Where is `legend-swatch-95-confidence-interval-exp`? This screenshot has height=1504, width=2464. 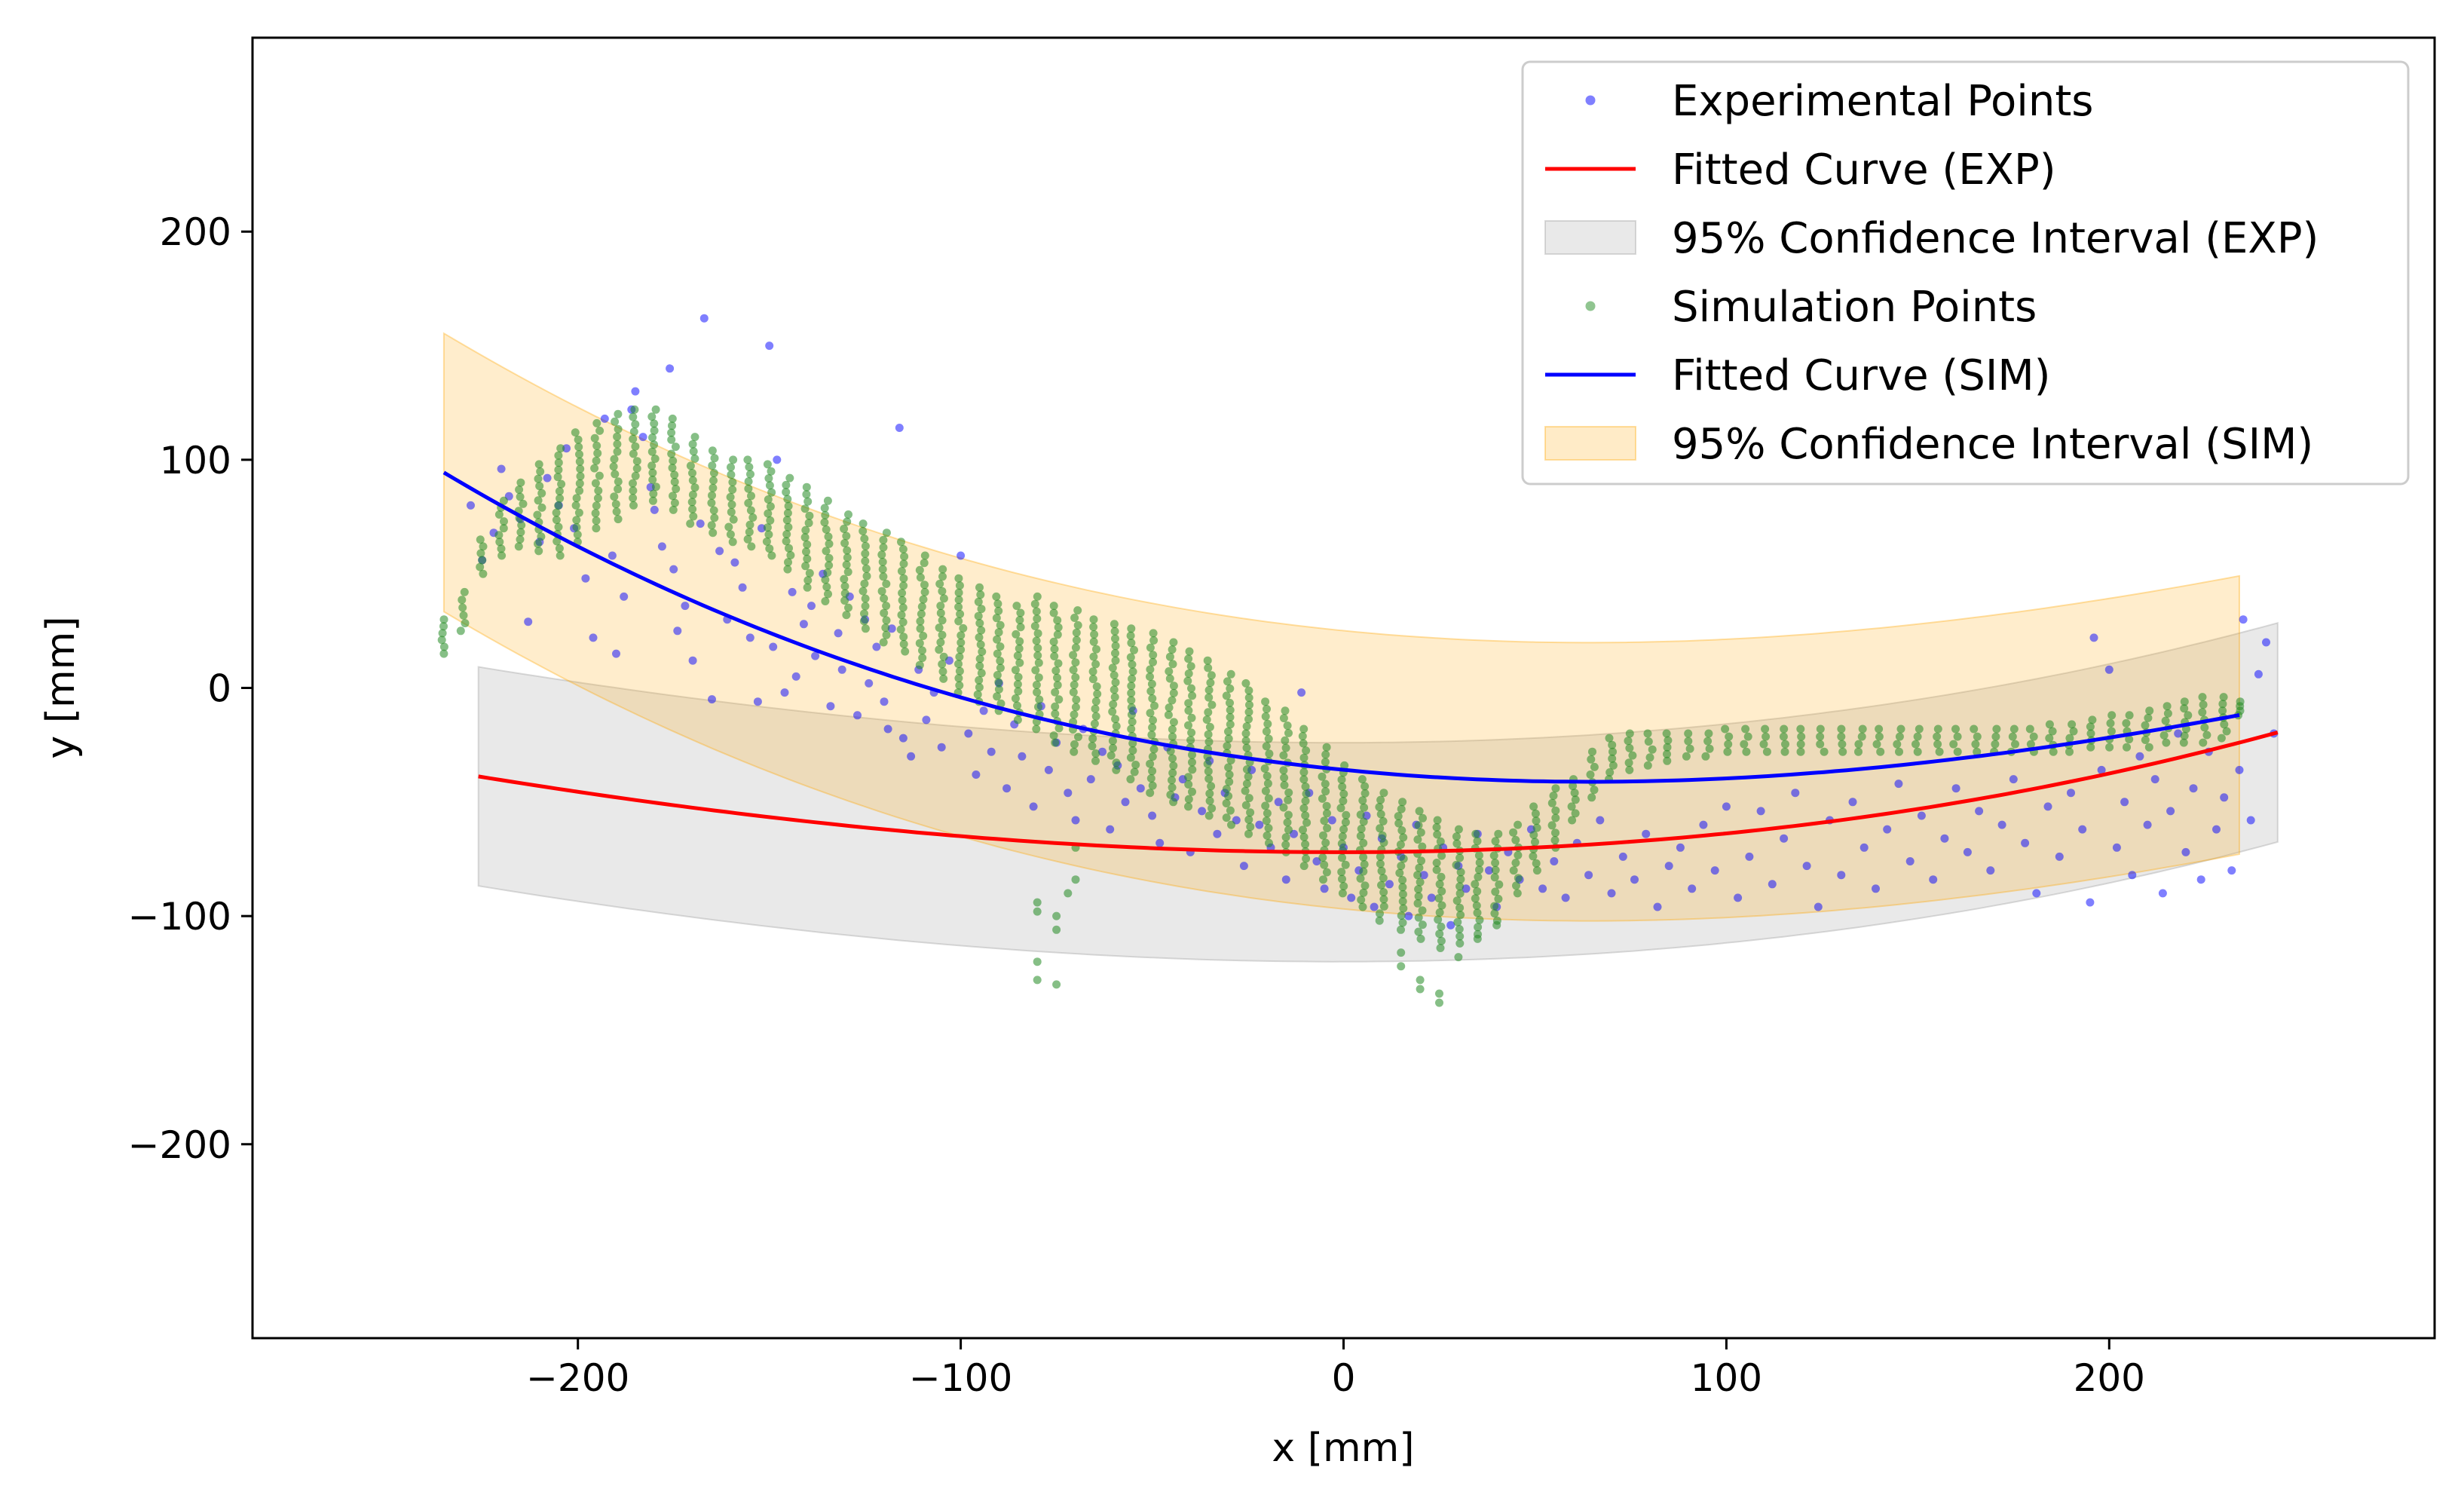 legend-swatch-95-confidence-interval-exp is located at coordinates (1590, 237).